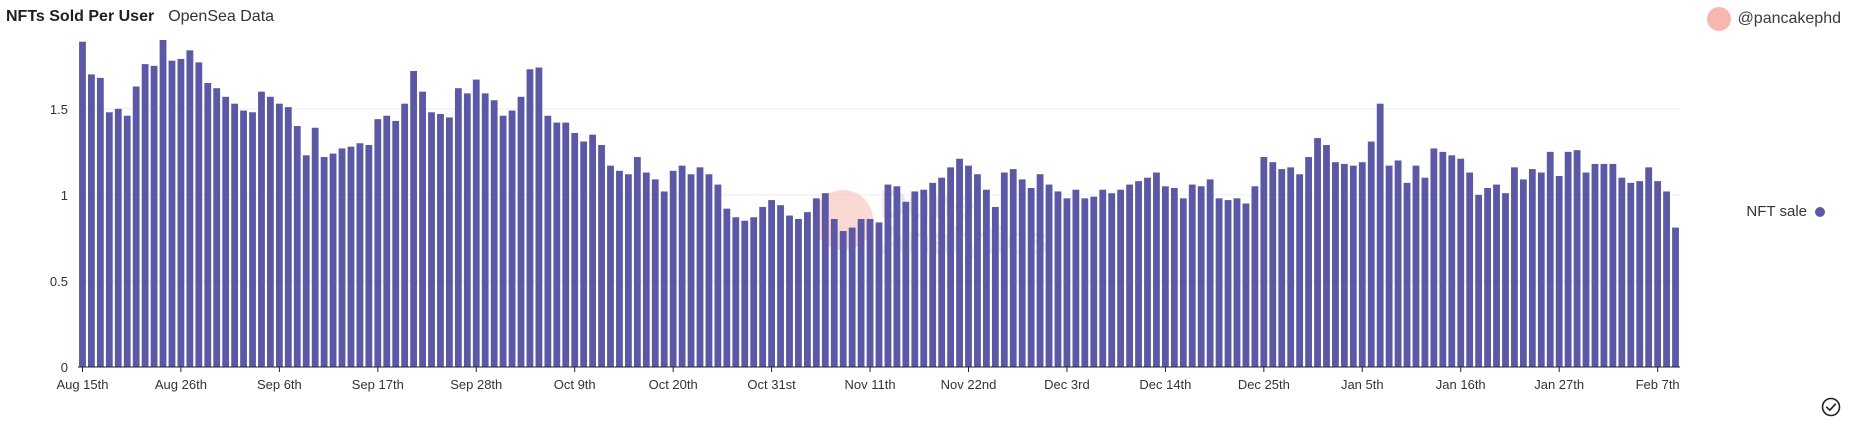 The height and width of the screenshot is (425, 1849). What do you see at coordinates (1773, 19) in the screenshot?
I see `author-link: @pancakephd` at bounding box center [1773, 19].